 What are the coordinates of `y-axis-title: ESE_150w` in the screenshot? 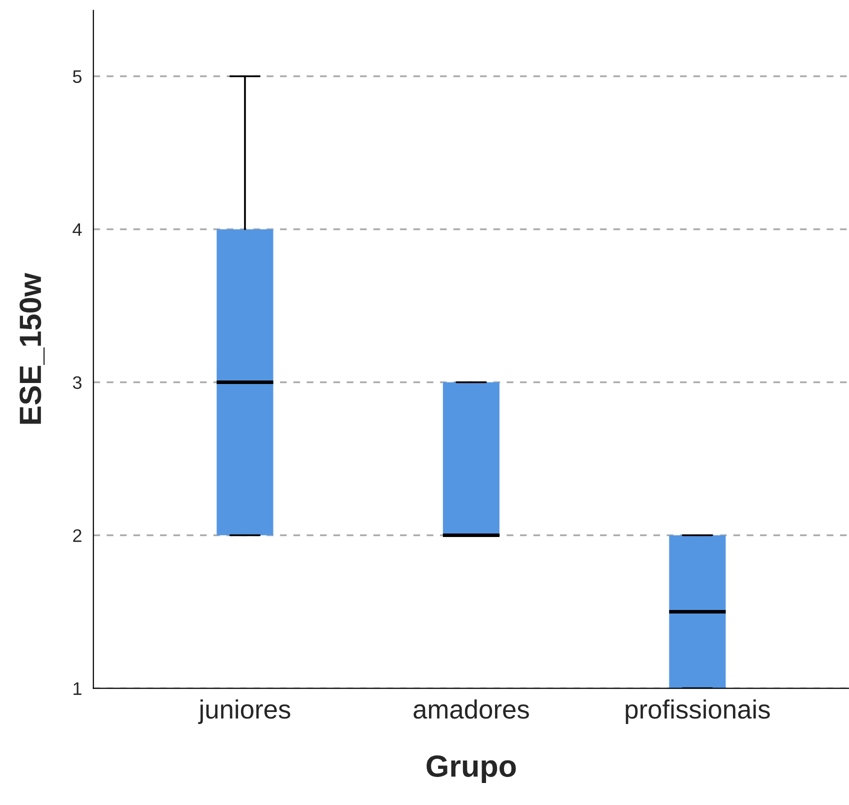 It's located at (32, 348).